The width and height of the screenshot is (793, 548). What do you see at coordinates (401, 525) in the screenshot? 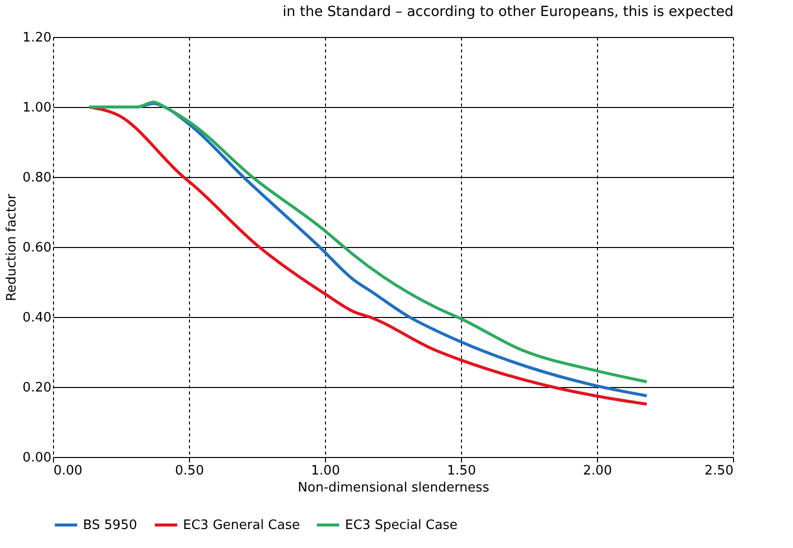
I see `legend-label: EC3 Special Case` at bounding box center [401, 525].